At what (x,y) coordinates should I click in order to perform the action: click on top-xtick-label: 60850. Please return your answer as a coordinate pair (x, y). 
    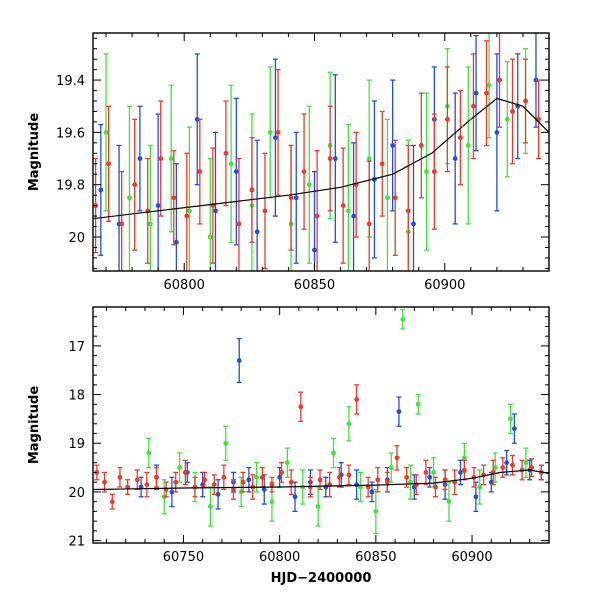
    Looking at the image, I should click on (314, 285).